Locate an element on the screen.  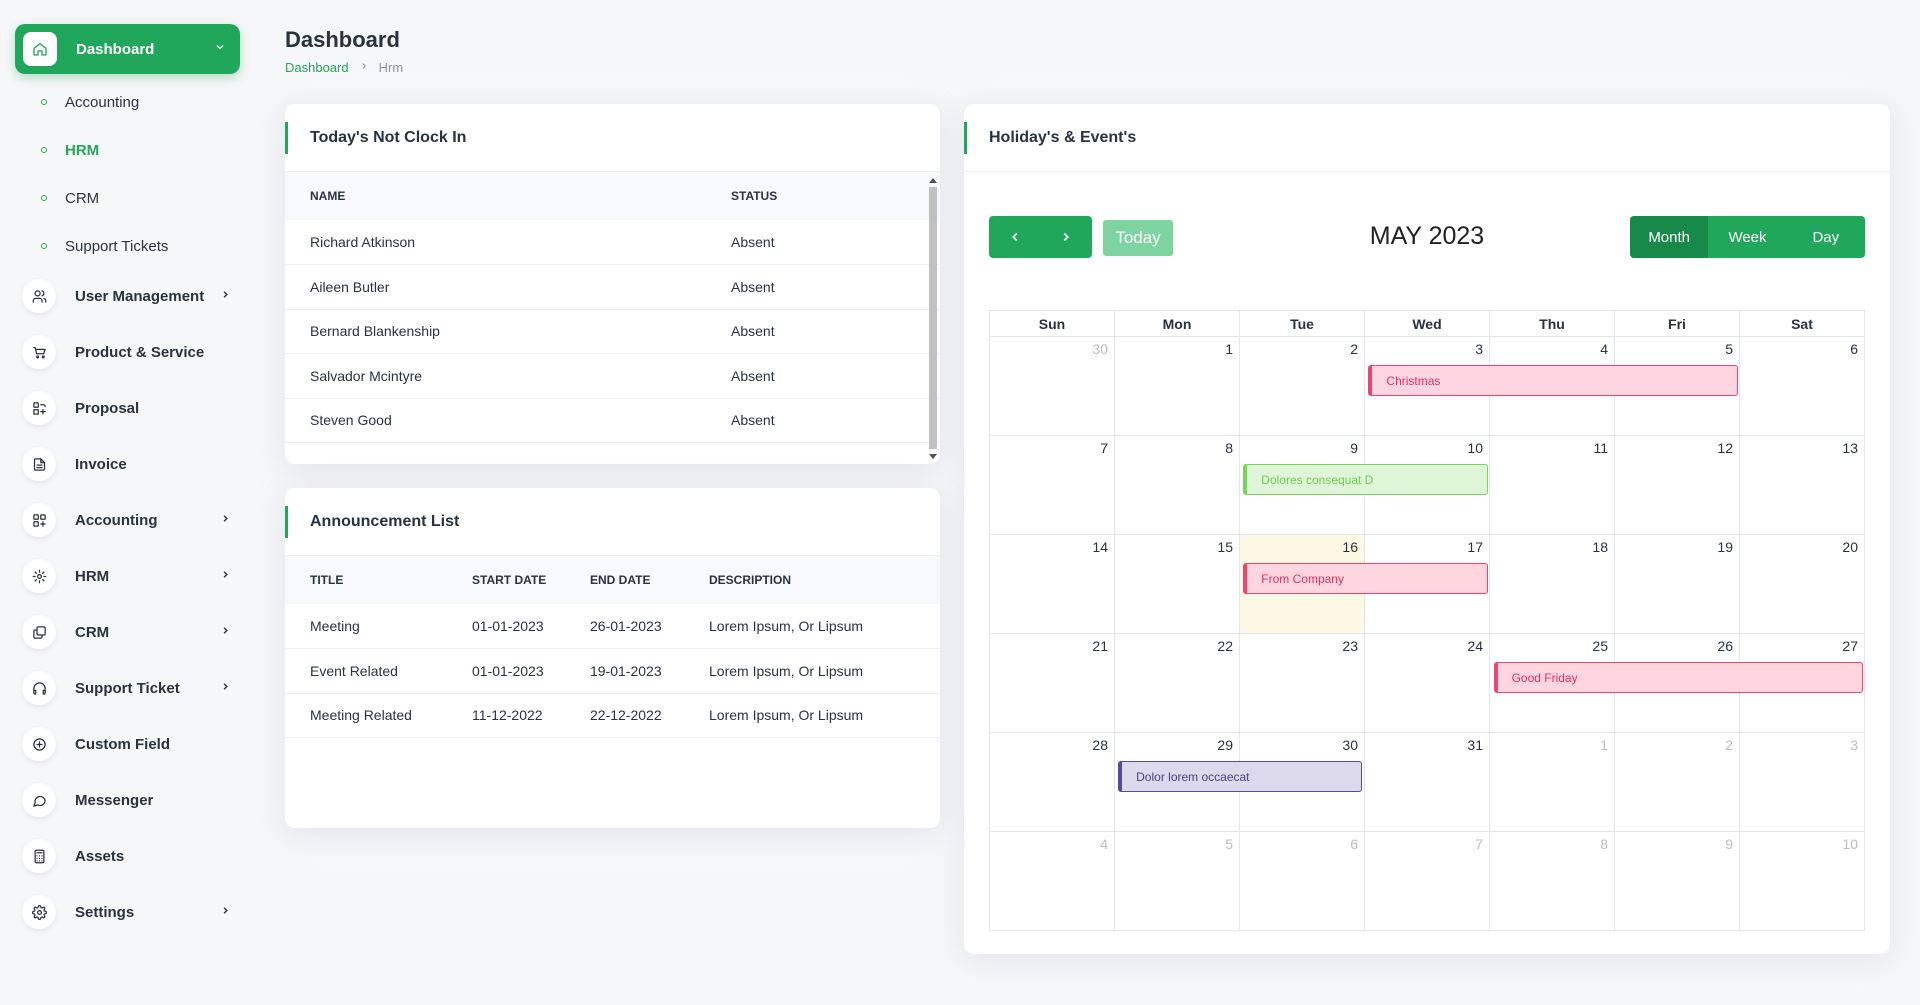
message-icon is located at coordinates (39, 800).